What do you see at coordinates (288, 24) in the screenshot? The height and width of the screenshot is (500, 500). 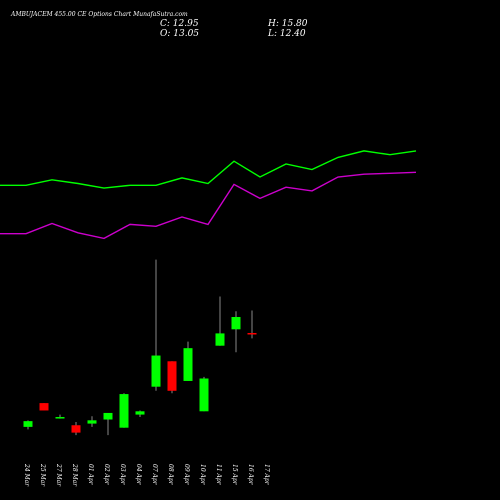 I see `high-value: H: 15.80` at bounding box center [288, 24].